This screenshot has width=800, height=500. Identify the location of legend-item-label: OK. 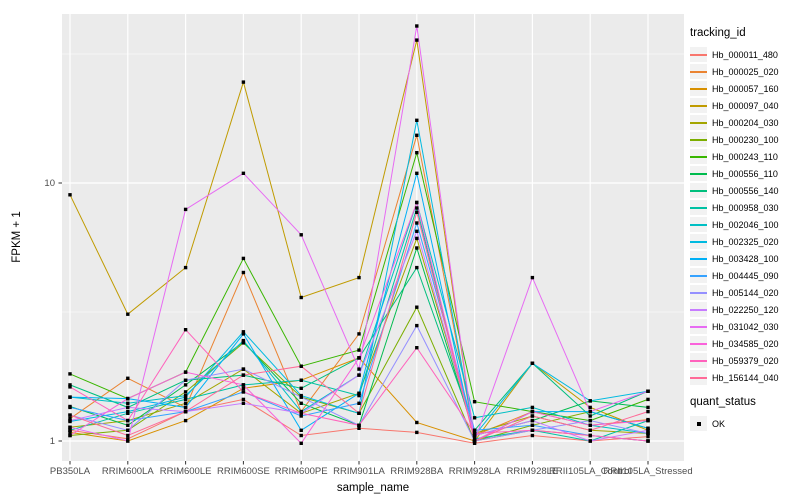
(719, 423).